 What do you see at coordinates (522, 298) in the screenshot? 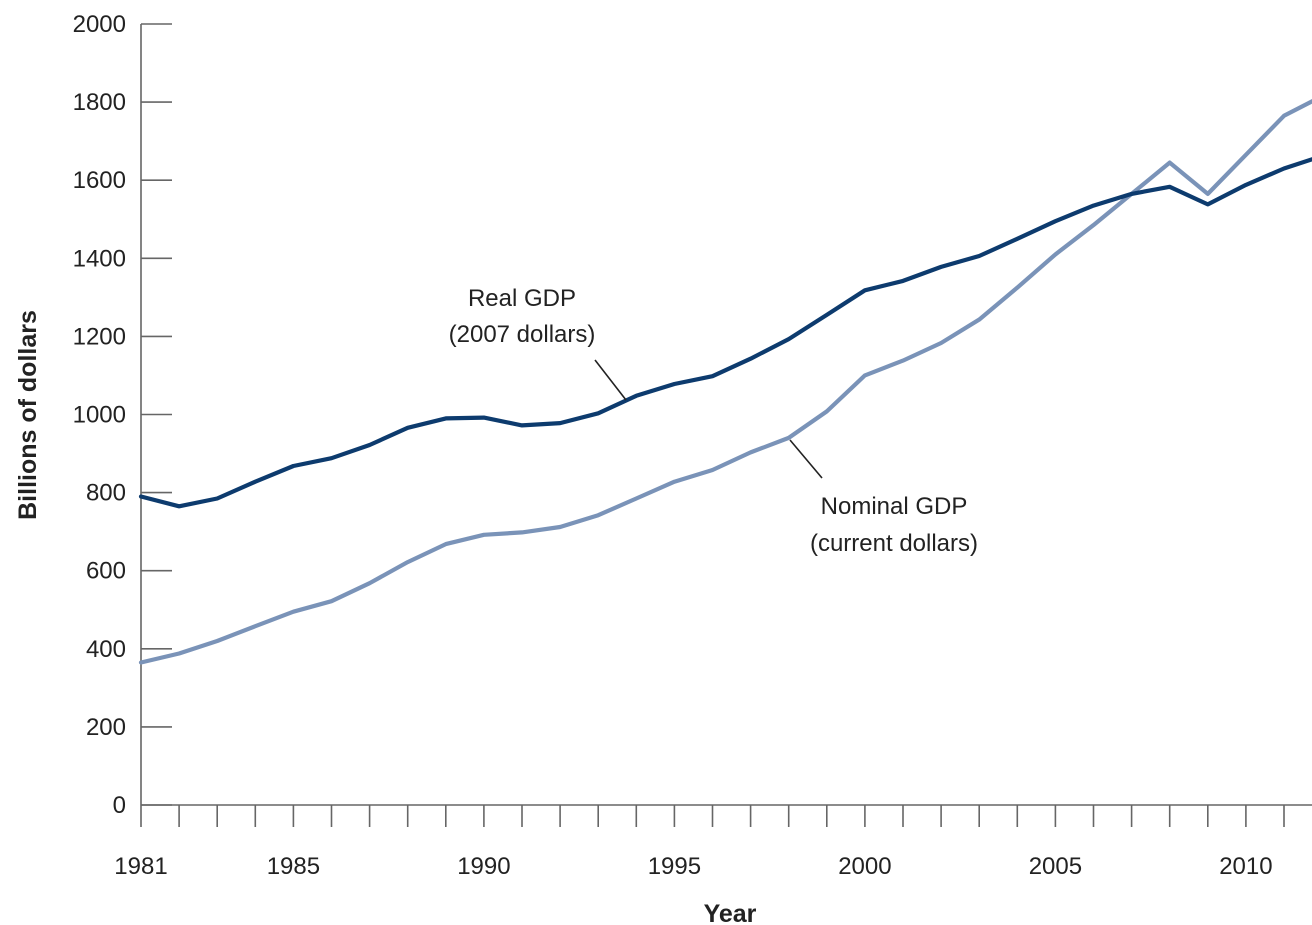
I see `real-gdp-label: Real GDP` at bounding box center [522, 298].